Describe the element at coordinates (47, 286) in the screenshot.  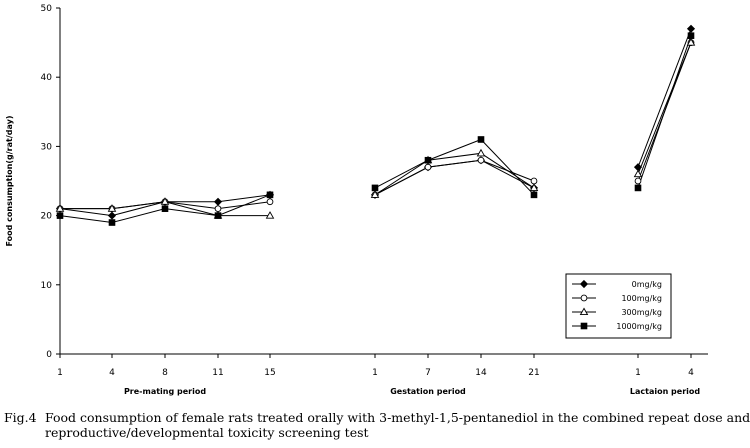
I see `y-tick-label: 10` at that location.